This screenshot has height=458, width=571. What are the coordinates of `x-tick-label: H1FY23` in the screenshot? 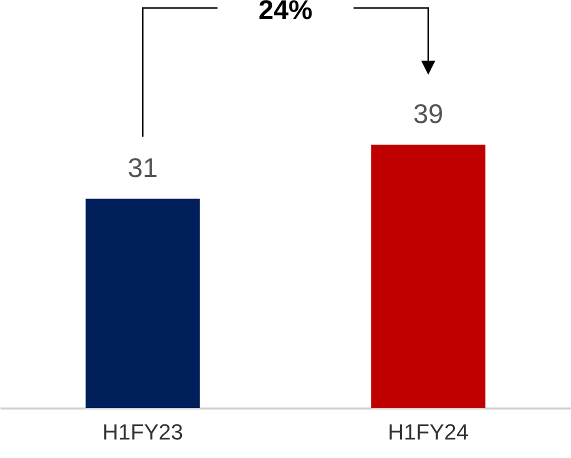 It's located at (143, 432).